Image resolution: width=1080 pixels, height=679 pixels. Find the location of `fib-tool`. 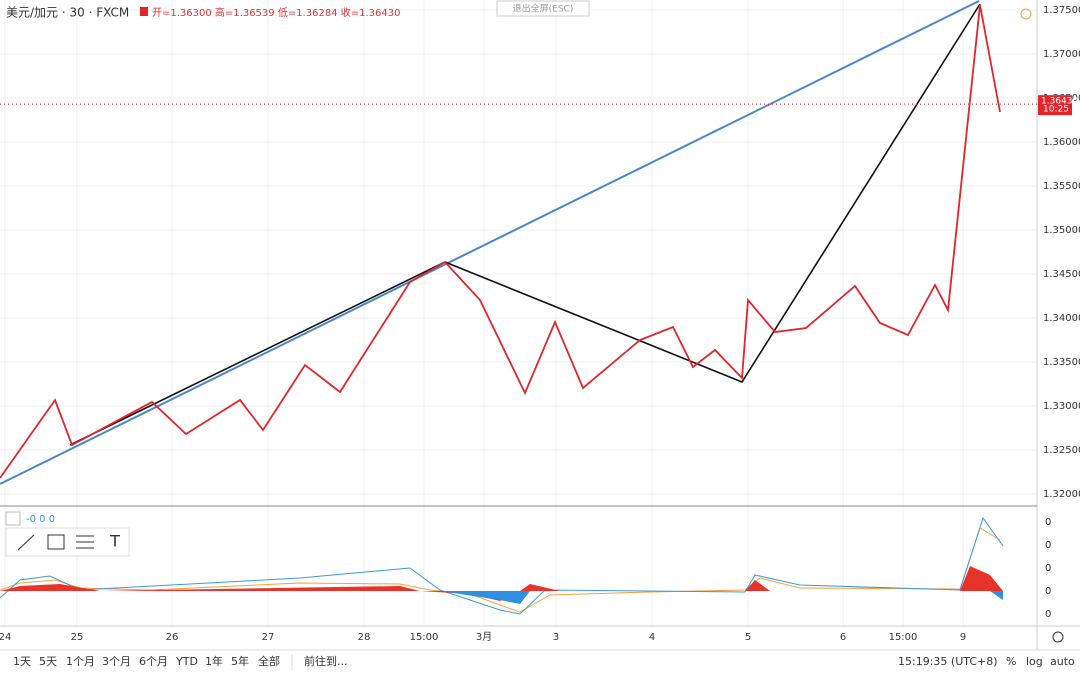

fib-tool is located at coordinates (85, 542).